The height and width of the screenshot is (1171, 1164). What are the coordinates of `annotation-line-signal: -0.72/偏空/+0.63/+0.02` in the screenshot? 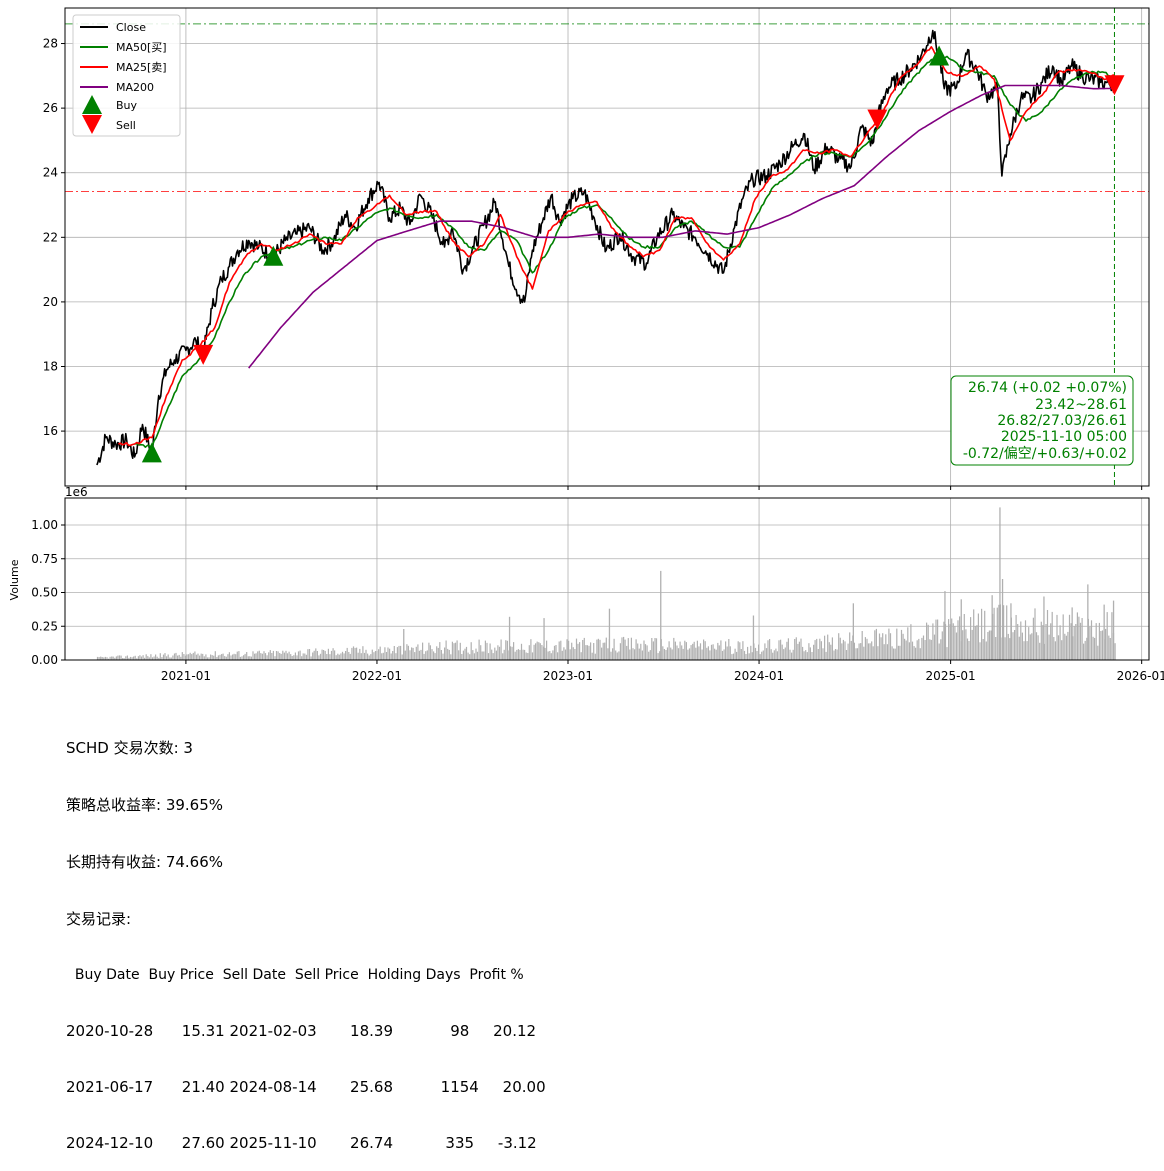 It's located at (1045, 454).